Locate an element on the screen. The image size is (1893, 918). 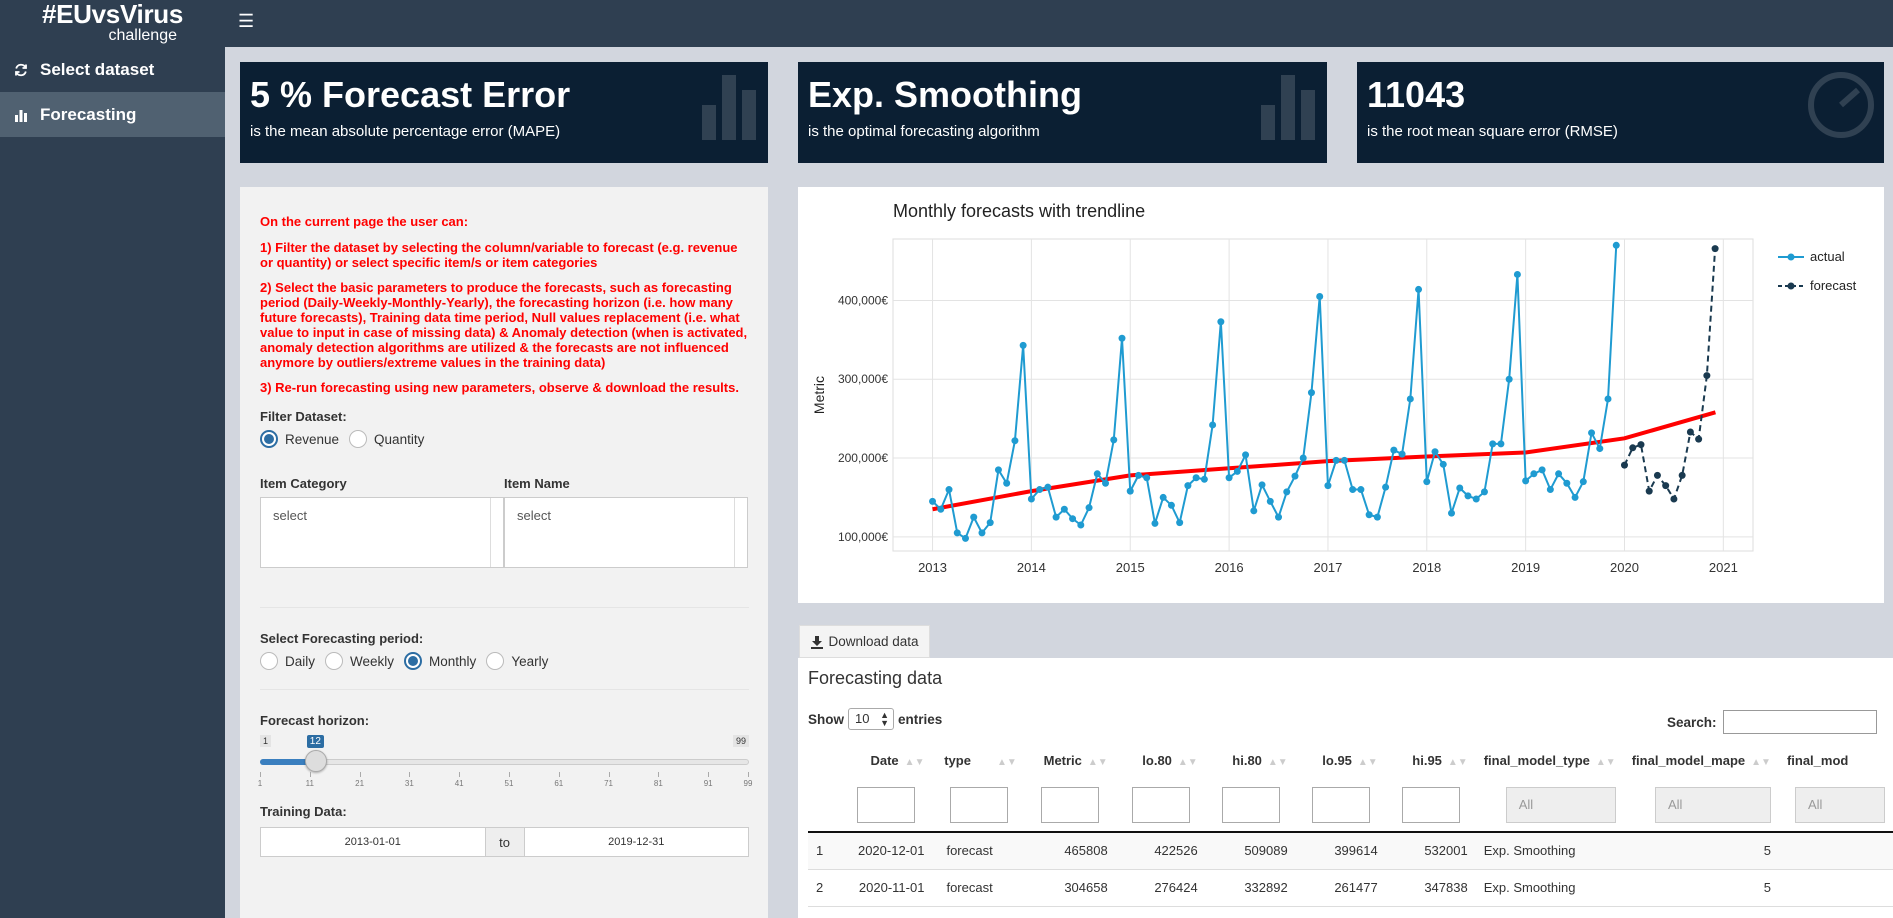
col-label: lo.80 is located at coordinates (1157, 760).